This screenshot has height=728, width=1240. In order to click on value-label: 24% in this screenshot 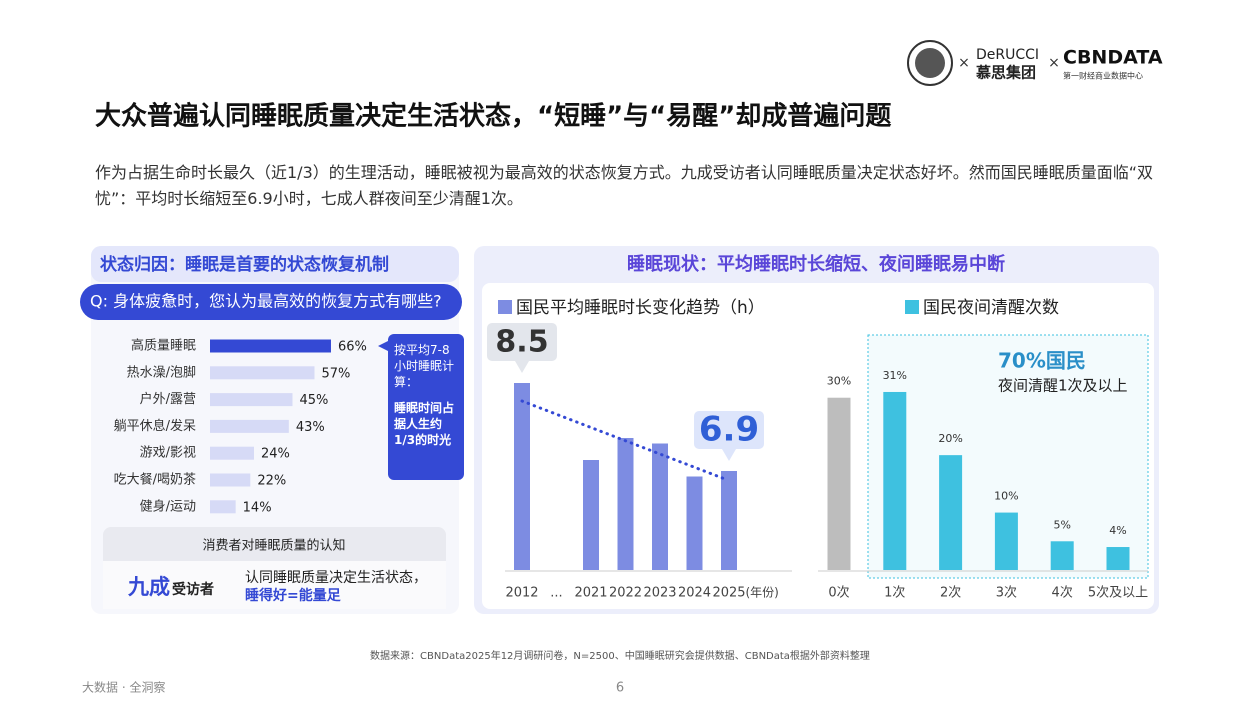, I will do `click(275, 454)`.